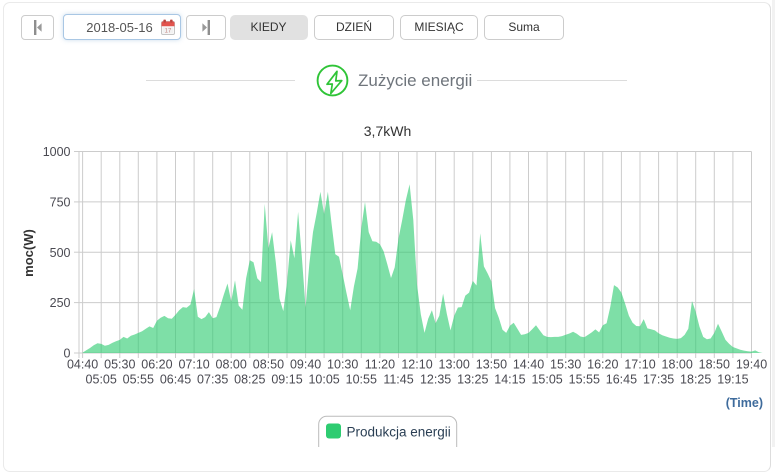  Describe the element at coordinates (119, 365) in the screenshot. I see `svg-text: 05:30` at that location.